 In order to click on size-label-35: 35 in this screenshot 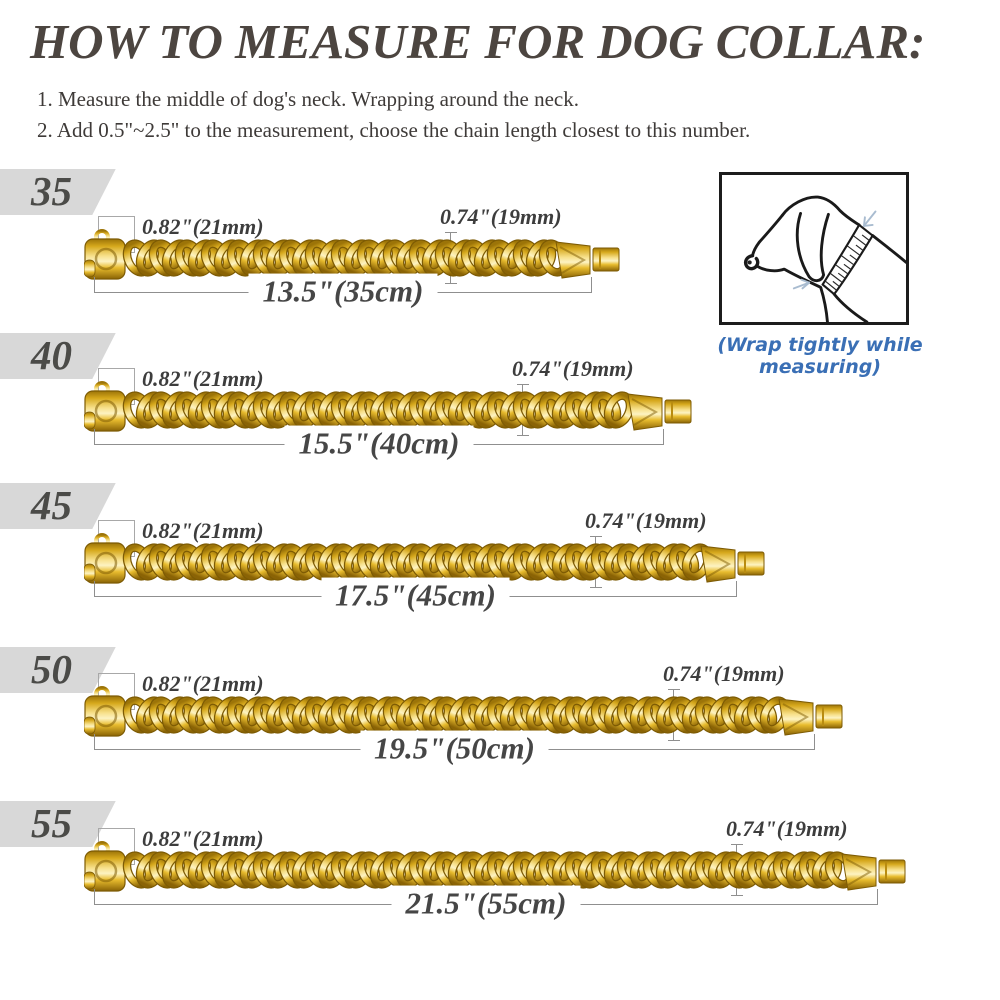, I will do `click(58, 191)`.